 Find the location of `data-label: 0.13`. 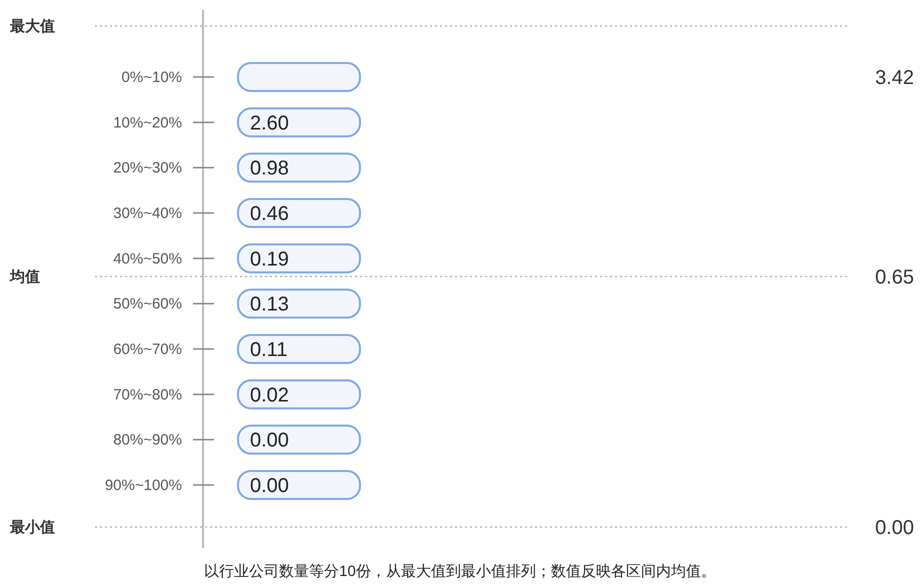

data-label: 0.13 is located at coordinates (269, 305).